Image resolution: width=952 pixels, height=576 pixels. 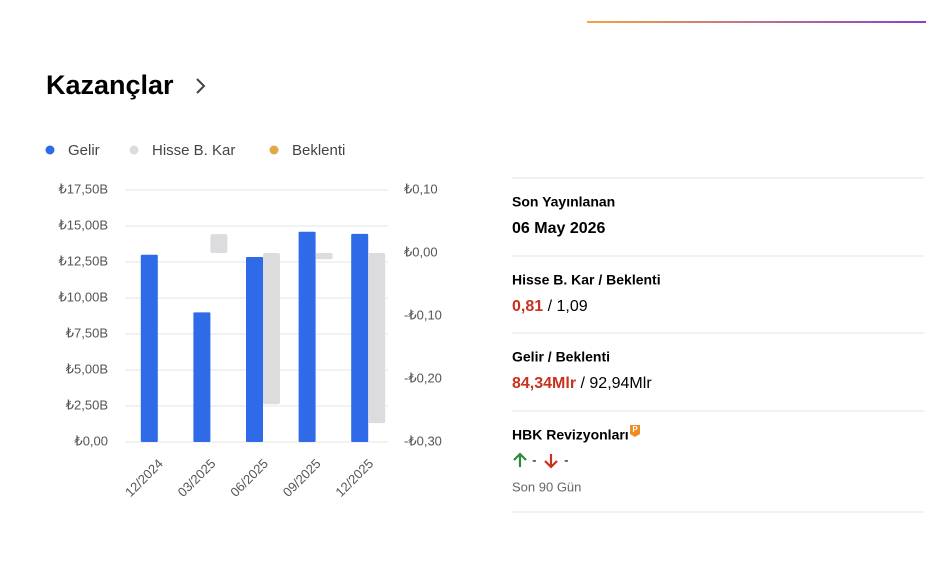 I want to click on y-tick-label: ₺0,00, so click(x=91, y=440).